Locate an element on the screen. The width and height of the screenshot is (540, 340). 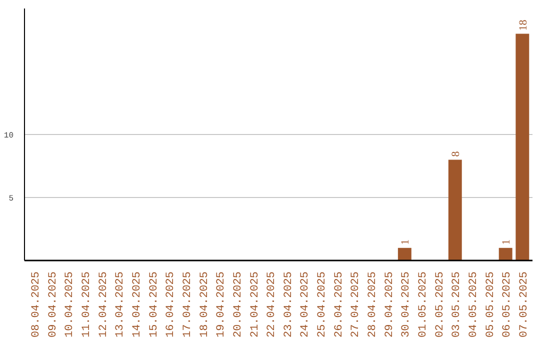
x-tick-label: 09.04.2025 is located at coordinates (53, 304).